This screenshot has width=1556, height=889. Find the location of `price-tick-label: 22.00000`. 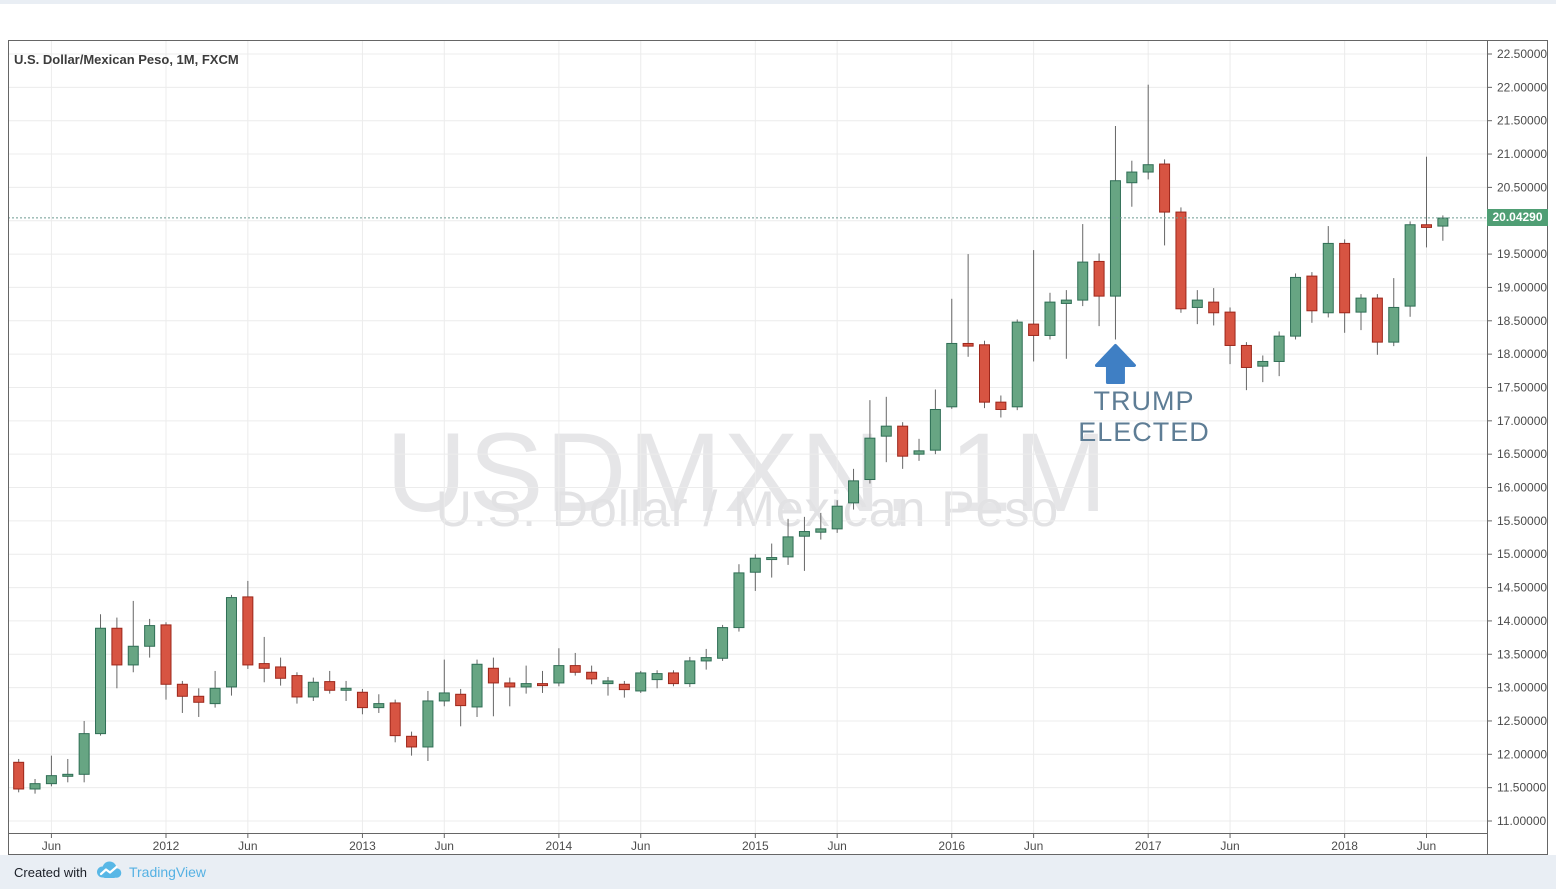

price-tick-label: 22.00000 is located at coordinates (1522, 87).